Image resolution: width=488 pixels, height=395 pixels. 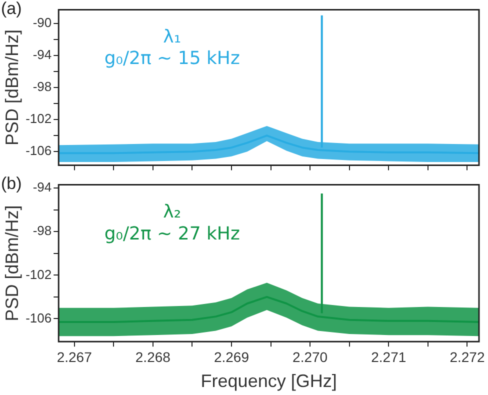 What do you see at coordinates (172, 212) in the screenshot?
I see `annotation: λ₂` at bounding box center [172, 212].